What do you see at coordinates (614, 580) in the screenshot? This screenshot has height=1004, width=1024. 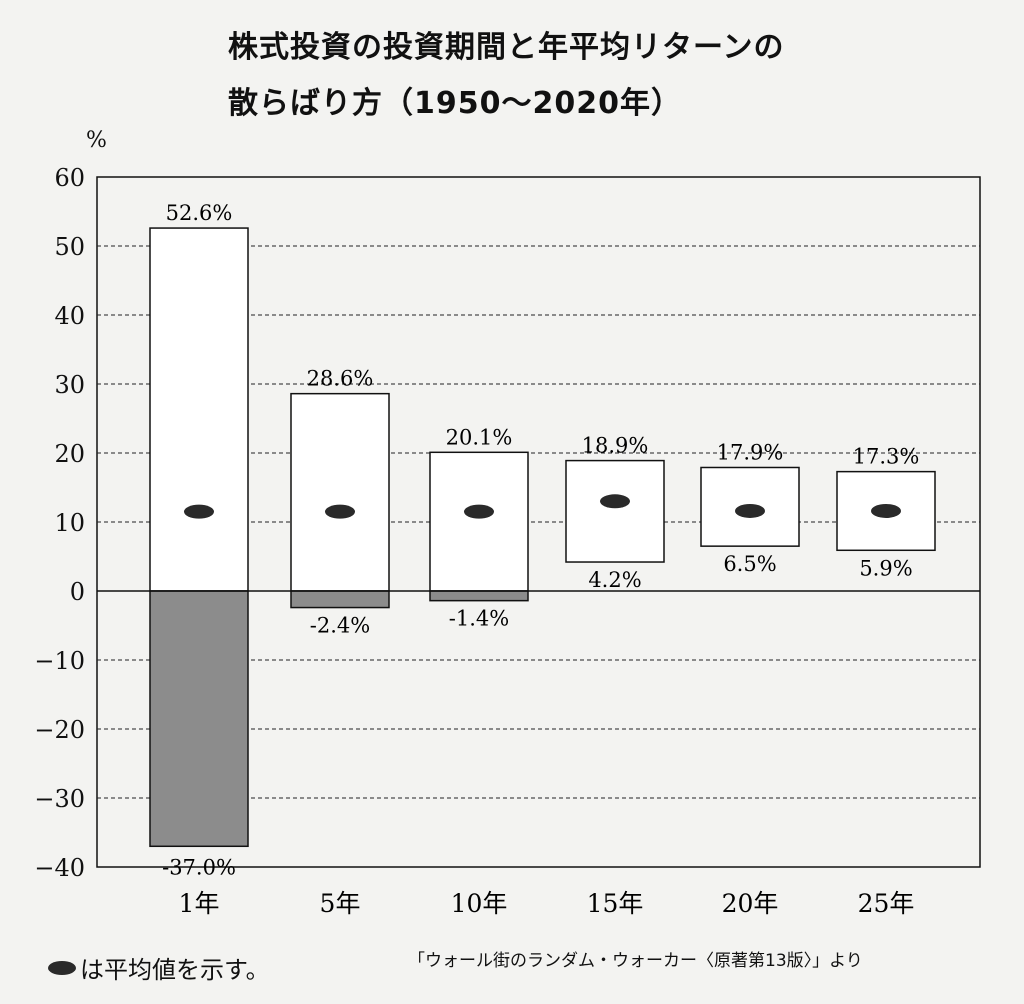 I see `min-label: 4.2%` at bounding box center [614, 580].